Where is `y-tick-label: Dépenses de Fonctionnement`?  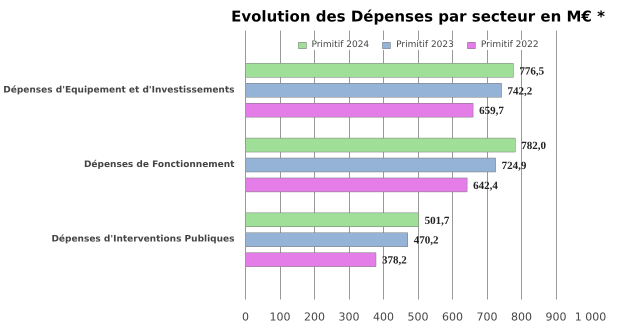 y-tick-label: Dépenses de Fonctionnement is located at coordinates (160, 164).